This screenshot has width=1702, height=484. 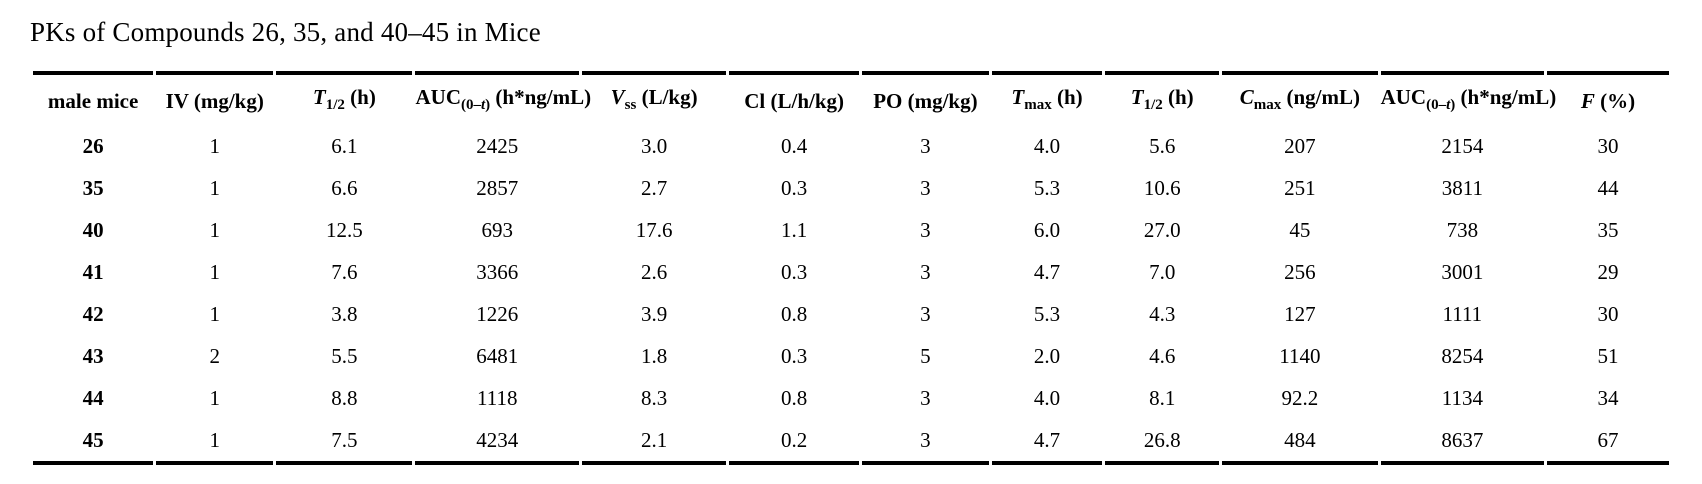 I want to click on cell-iv-t-half: 7.6, so click(x=344, y=272).